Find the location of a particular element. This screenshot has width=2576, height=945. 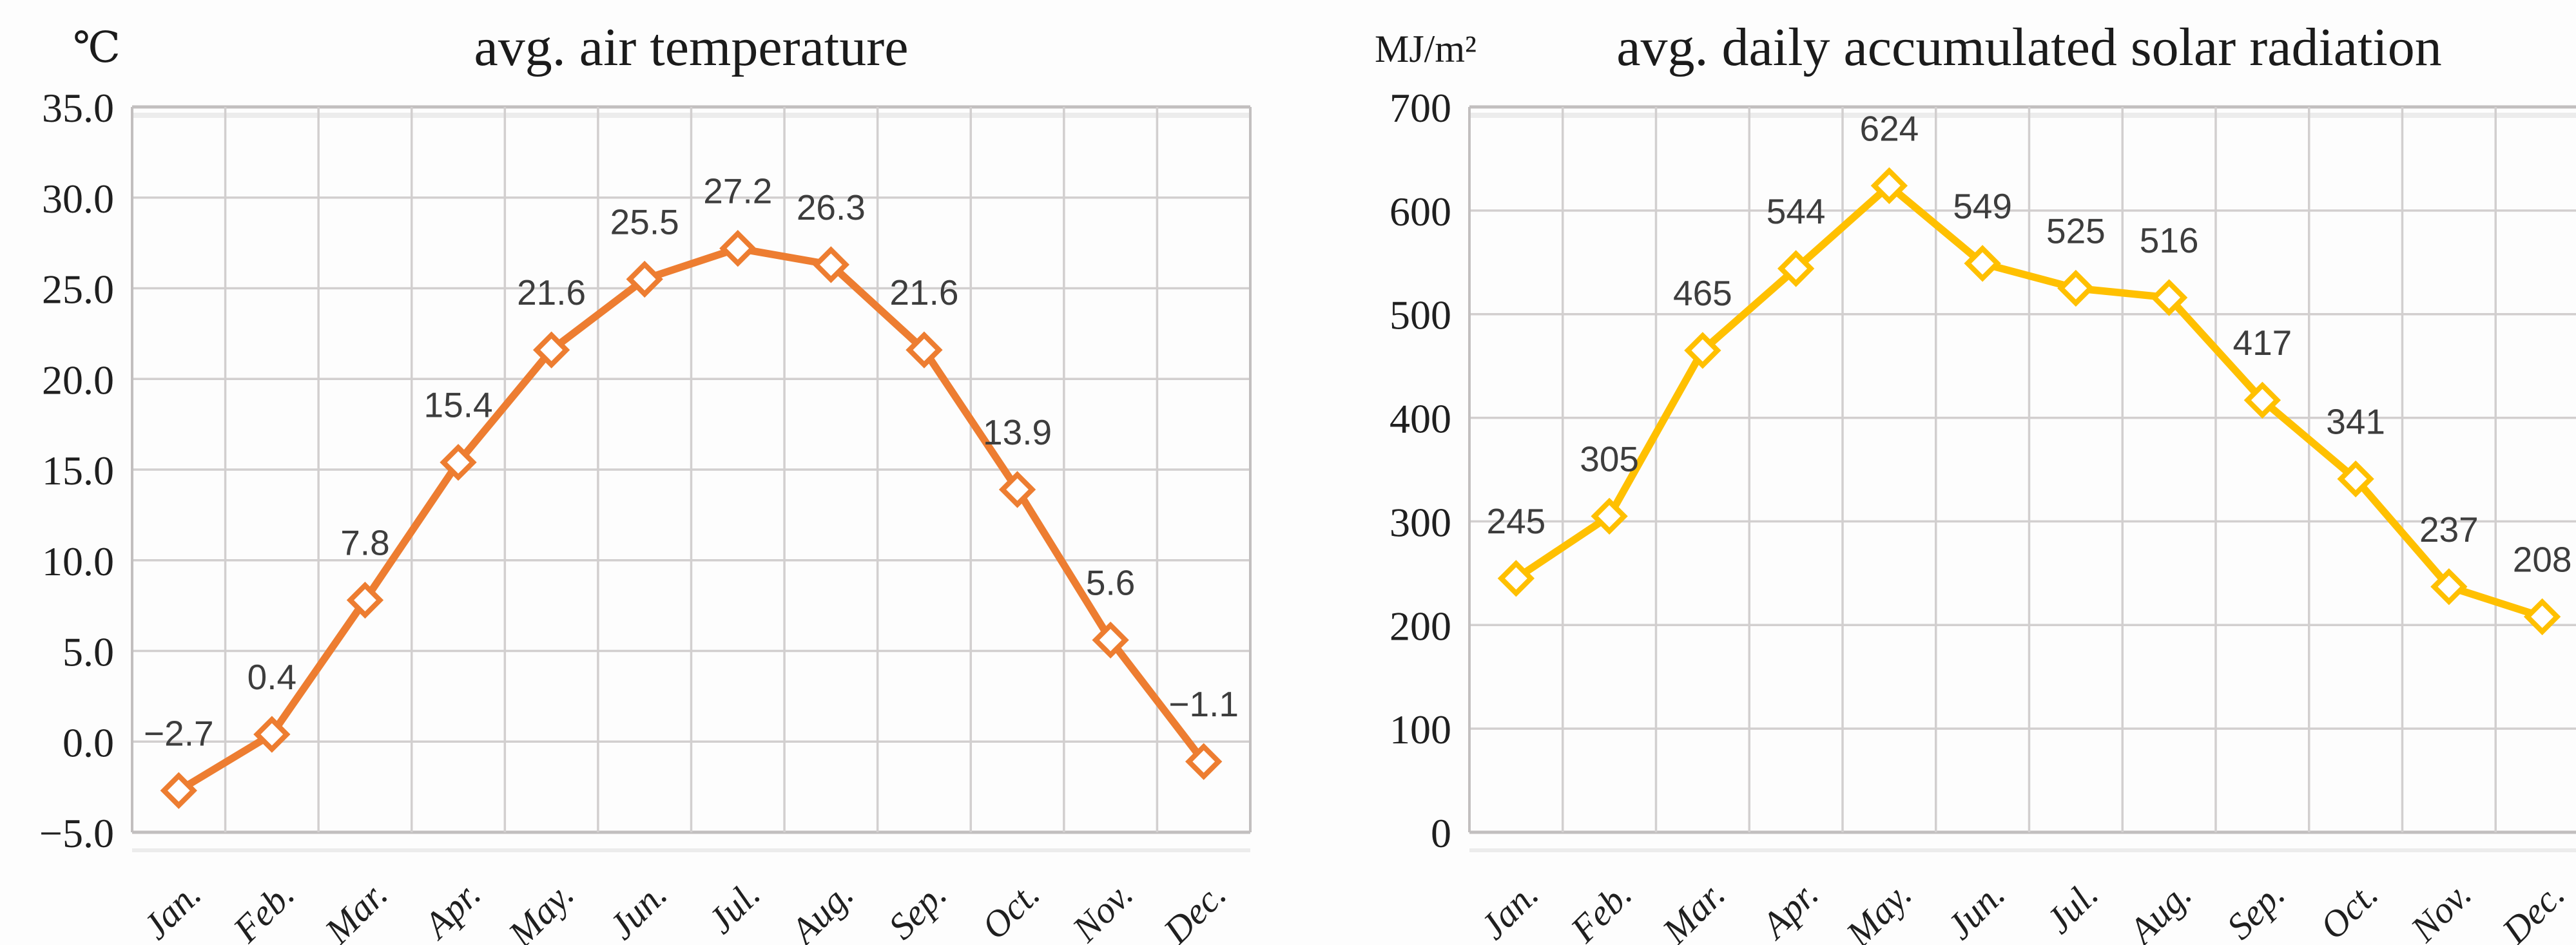

y-tick-label: 300 is located at coordinates (1420, 522).